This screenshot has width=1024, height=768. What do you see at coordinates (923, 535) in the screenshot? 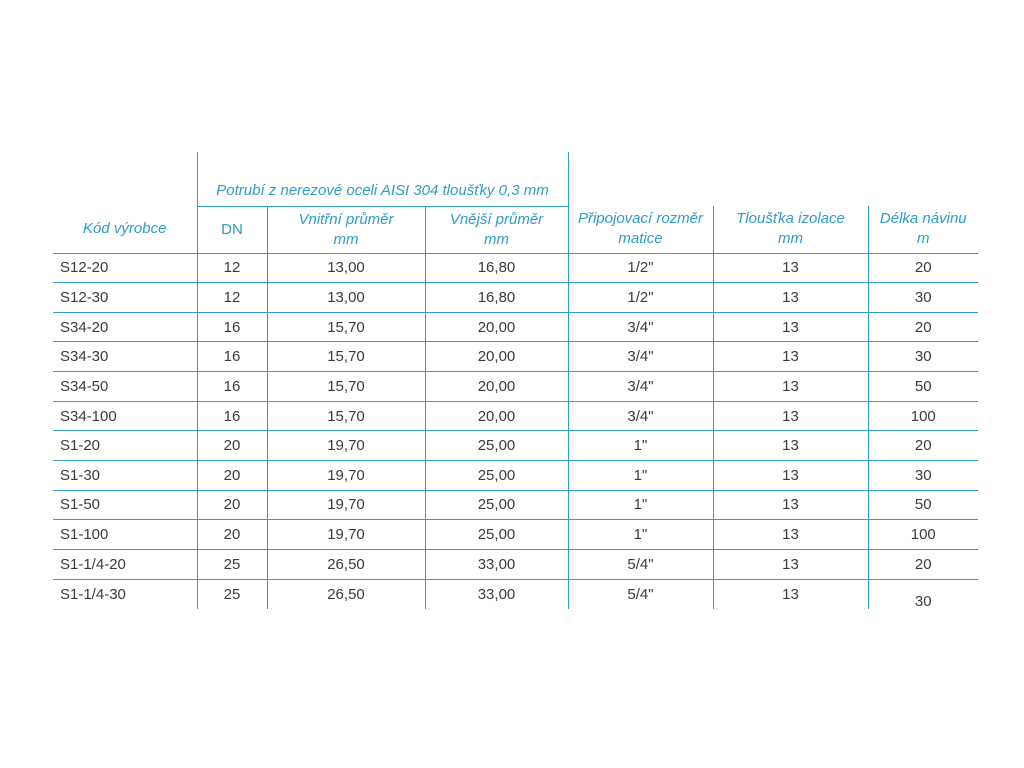
I see `cell-text: 100` at bounding box center [923, 535].